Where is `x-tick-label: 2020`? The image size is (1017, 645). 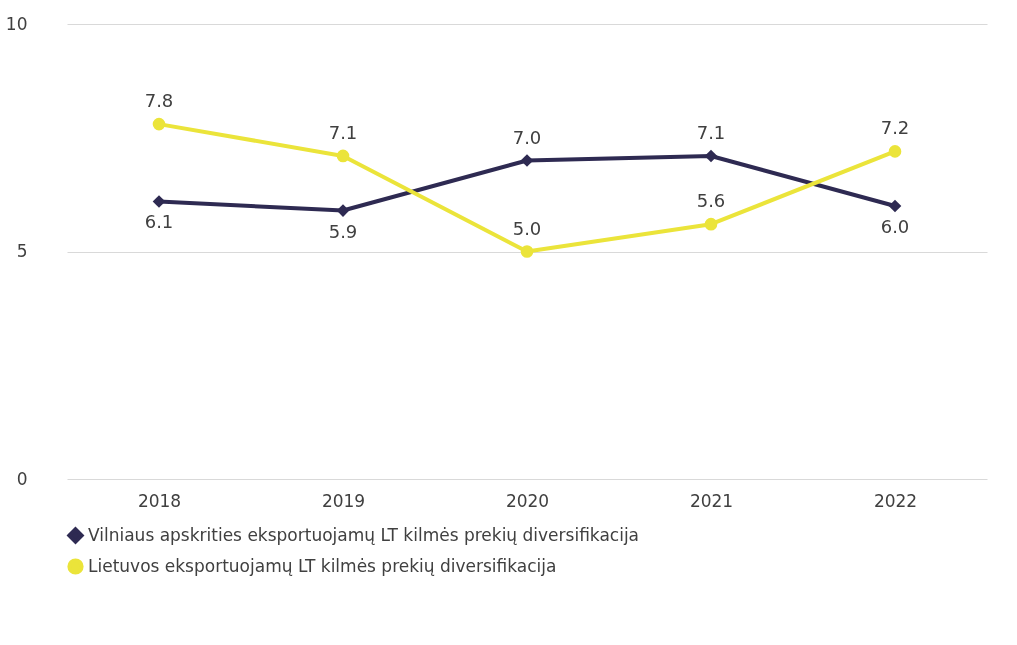 x-tick-label: 2020 is located at coordinates (527, 500).